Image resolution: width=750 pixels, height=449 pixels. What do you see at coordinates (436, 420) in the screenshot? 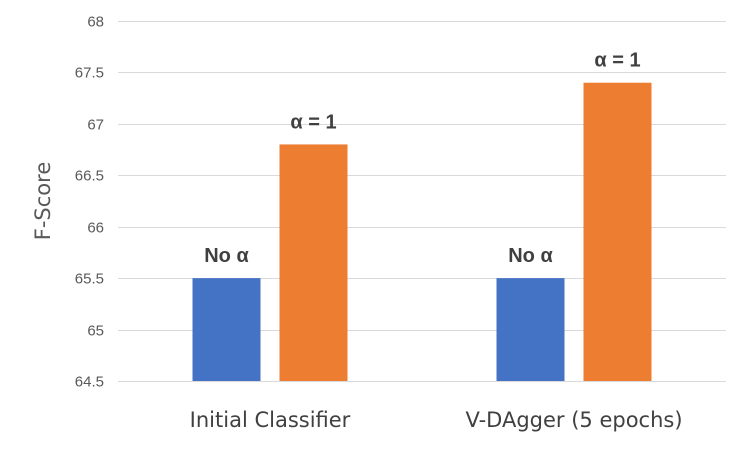
I see `x-axis-categories: Initial Classifier V-DAgger (5 epochs)` at bounding box center [436, 420].